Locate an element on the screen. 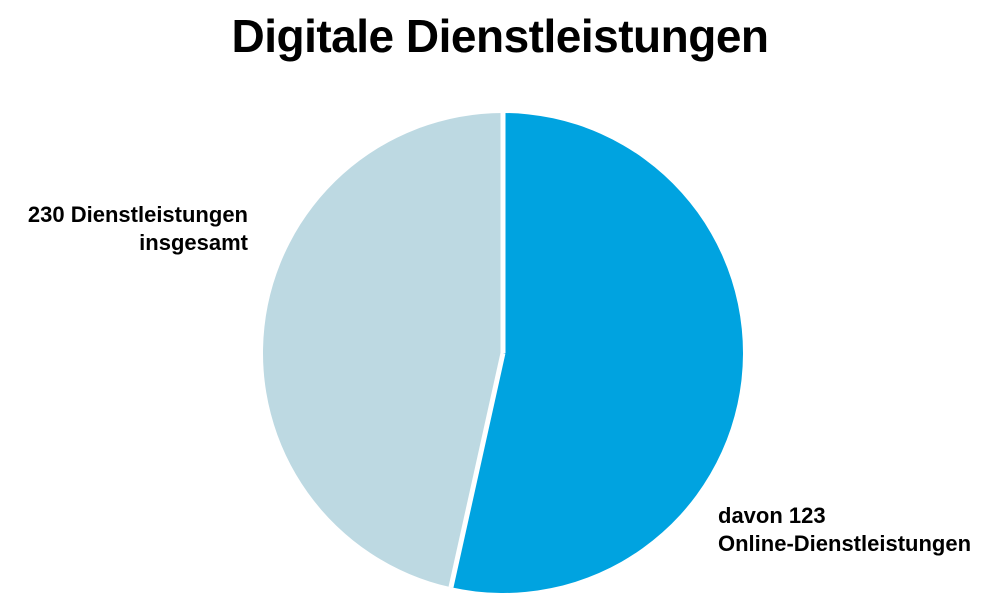 The width and height of the screenshot is (1000, 608). chart-title: Digitale Dienstleistungen is located at coordinates (500, 36).